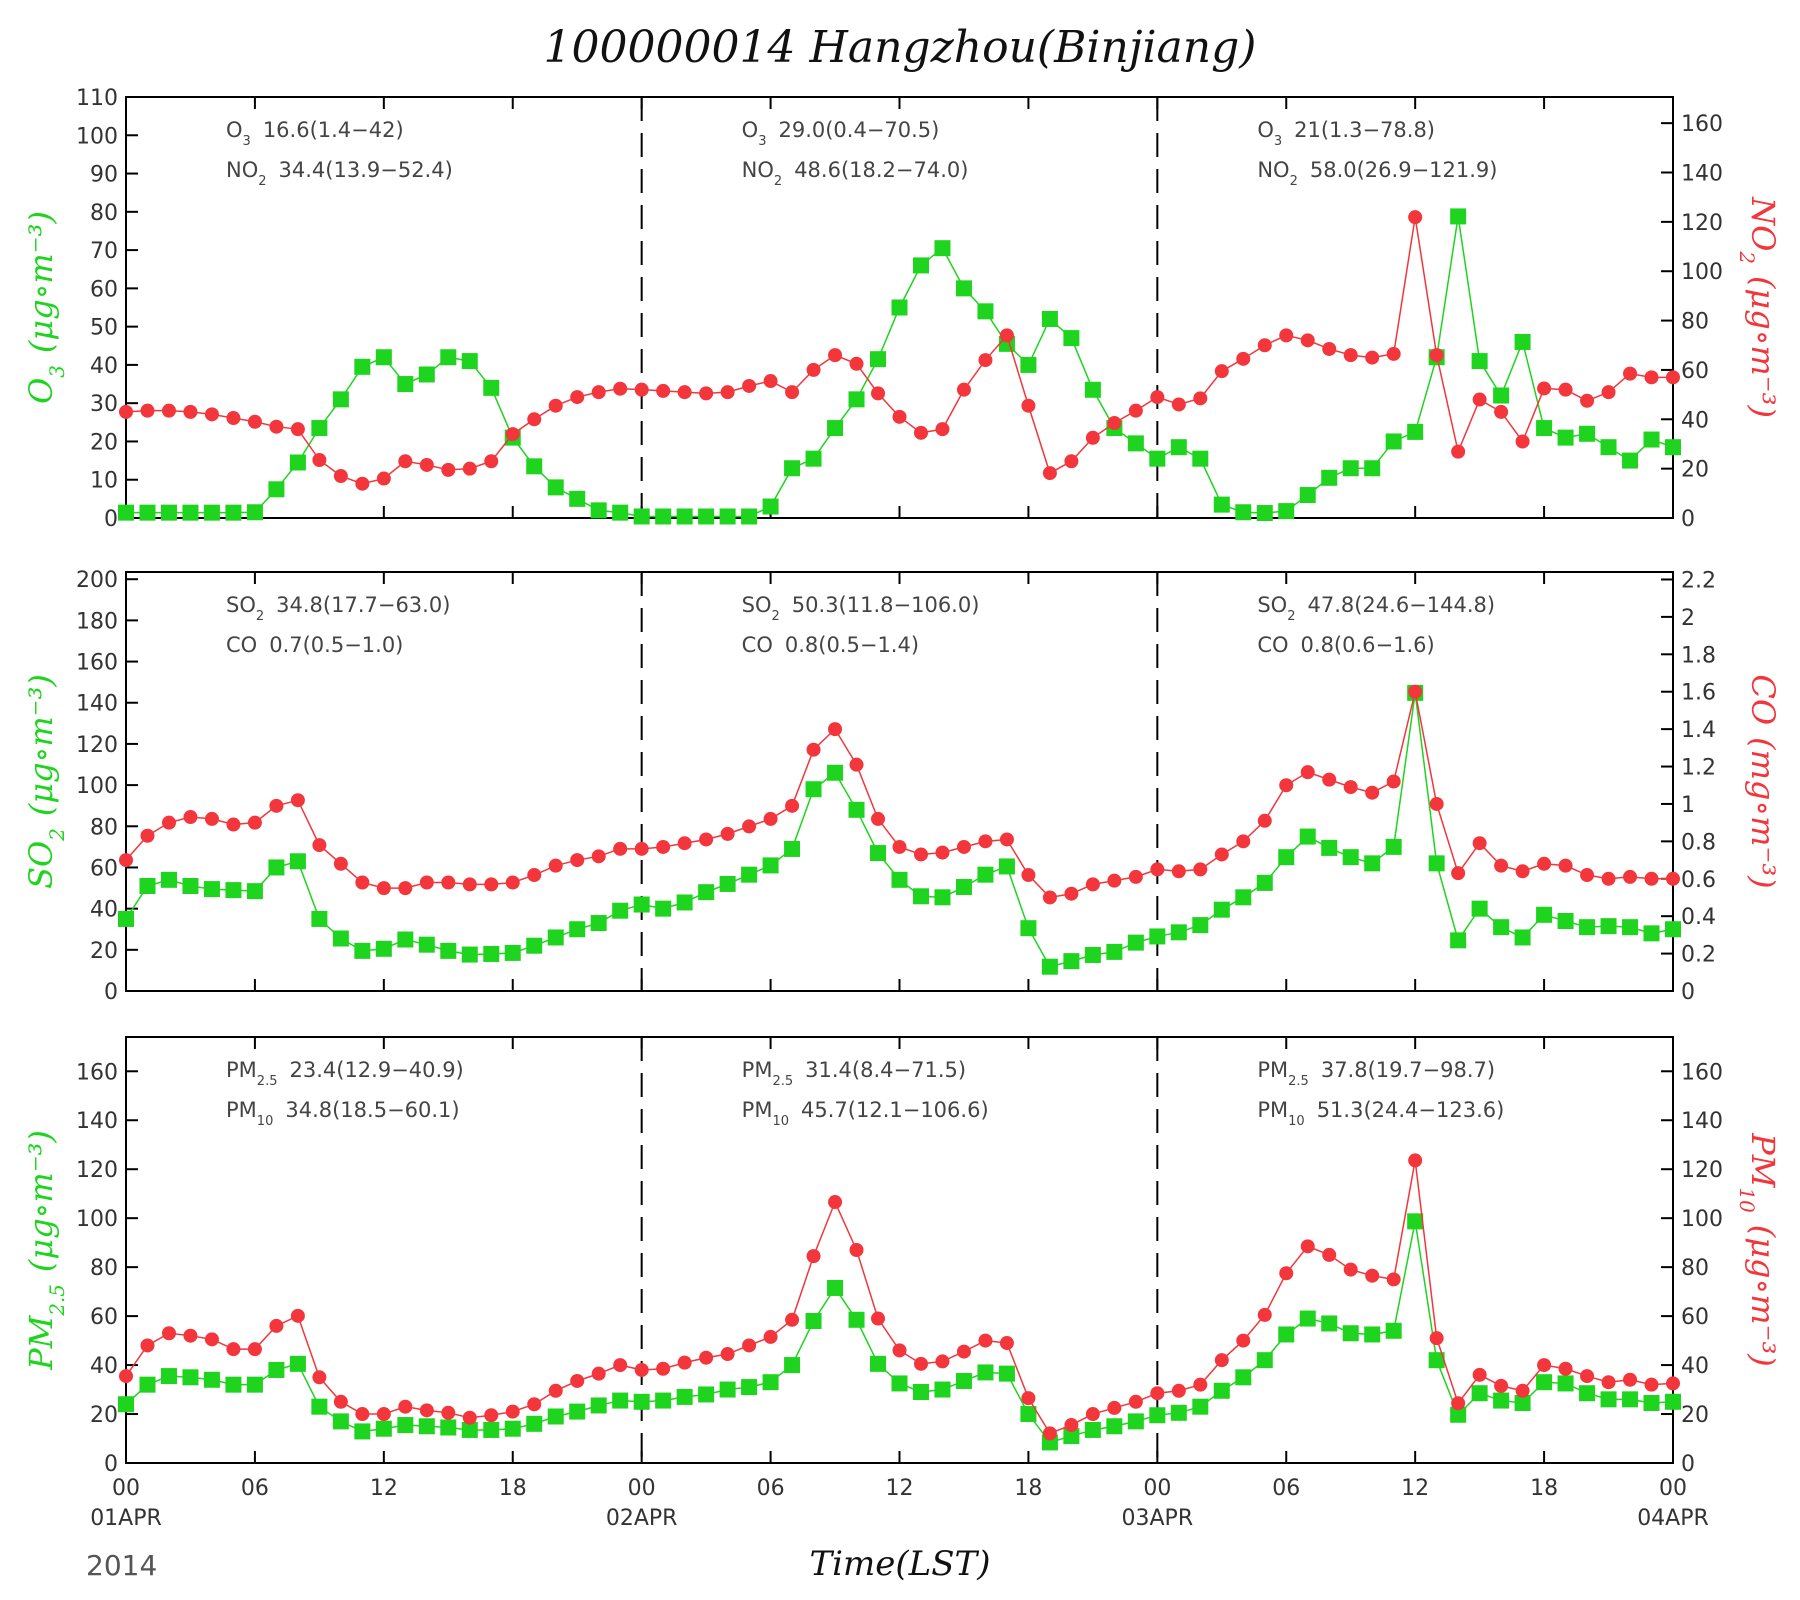 The width and height of the screenshot is (1800, 1600). Describe the element at coordinates (1401, 605) in the screenshot. I see `annotation-gap: 47.8(24.6−144.8)` at that location.